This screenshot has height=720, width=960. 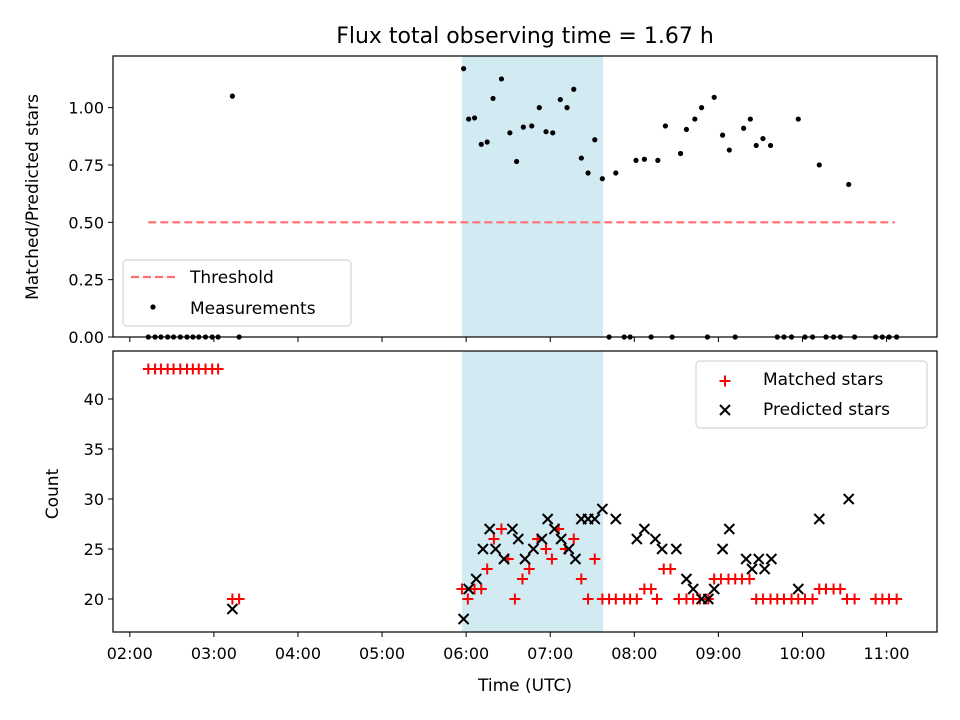 What do you see at coordinates (532, 491) in the screenshot?
I see `observing-window-span` at bounding box center [532, 491].